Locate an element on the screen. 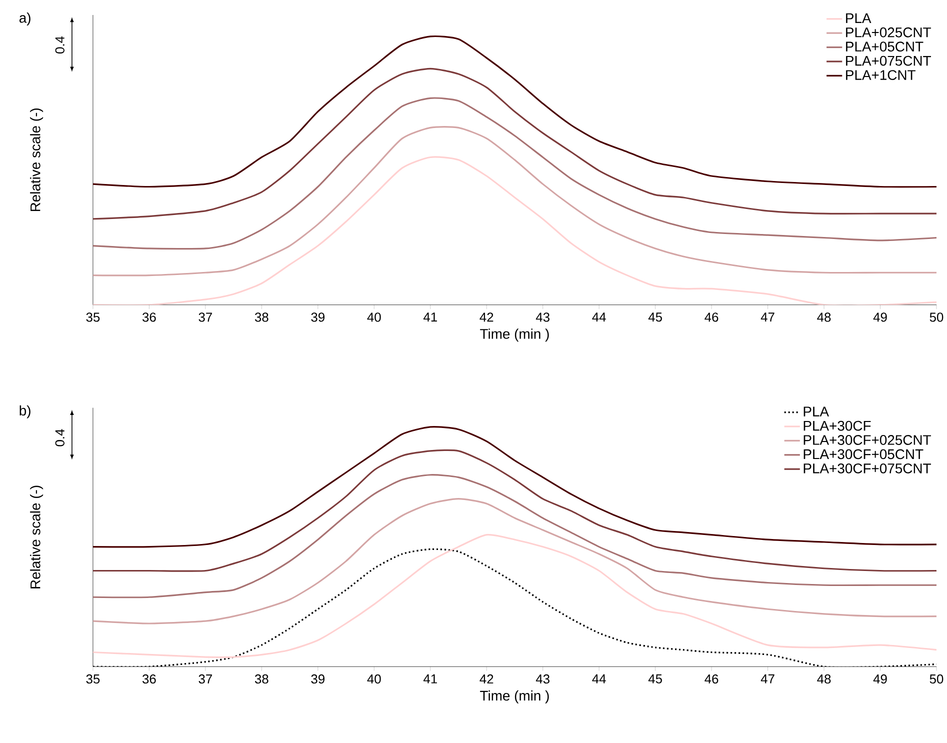 This screenshot has height=743, width=947. legend-label: PLA+05CNT is located at coordinates (885, 47).